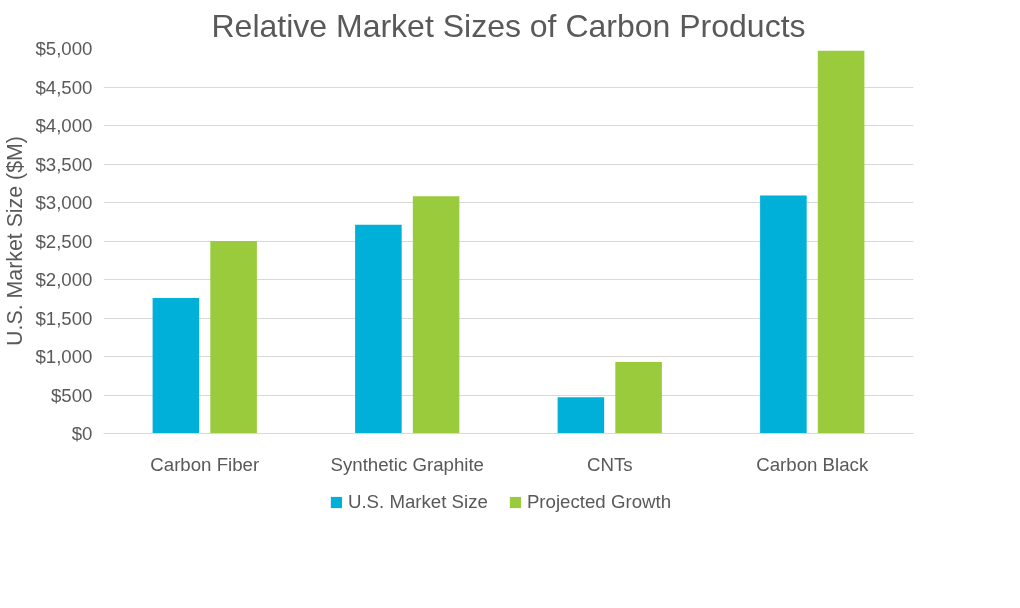  I want to click on chart-title: Relative Market Sizes of Carbon Products, so click(508, 25).